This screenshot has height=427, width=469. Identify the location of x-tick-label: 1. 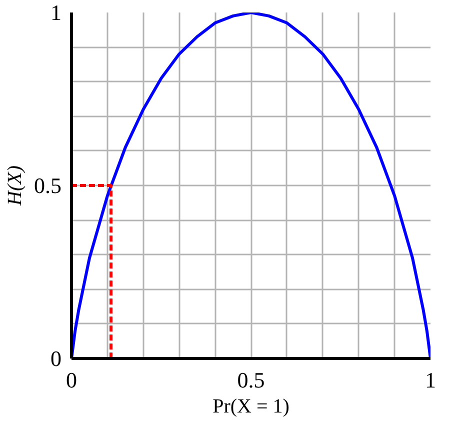
(430, 380).